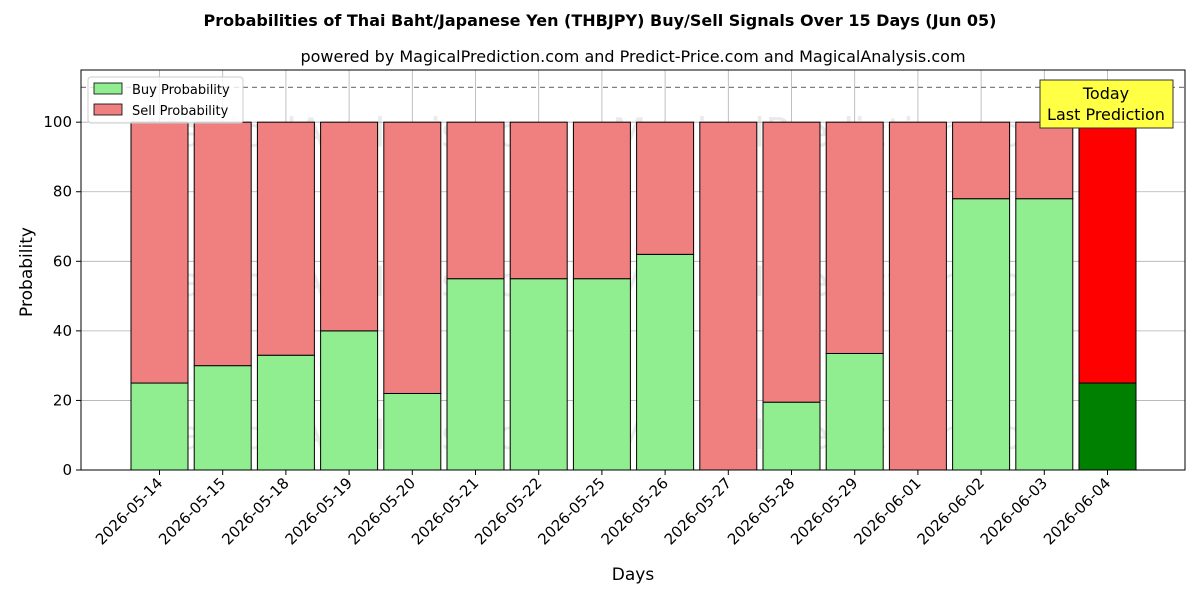 The image size is (1200, 600). Describe the element at coordinates (192, 511) in the screenshot. I see `x-tick-label: 2026-05-15` at that location.